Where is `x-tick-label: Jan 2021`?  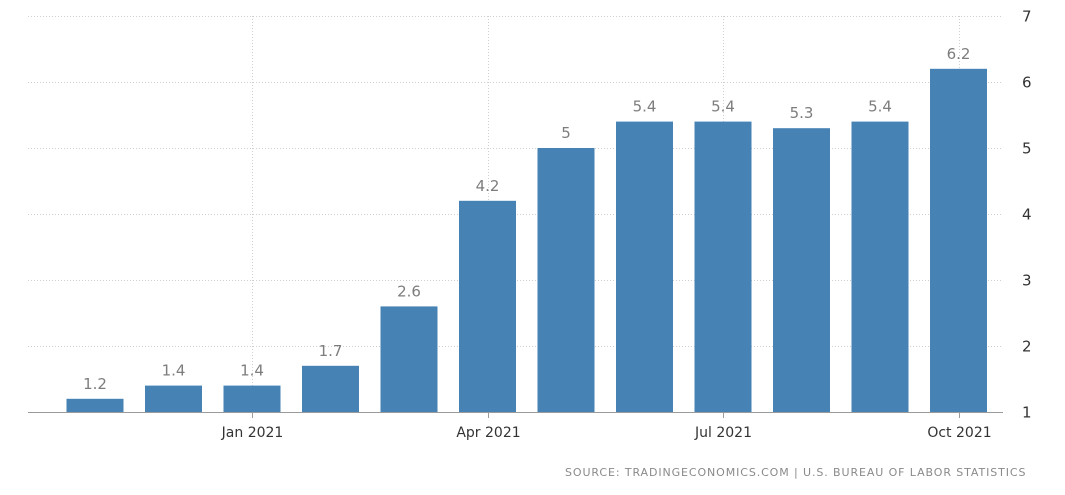 x-tick-label: Jan 2021 is located at coordinates (252, 433).